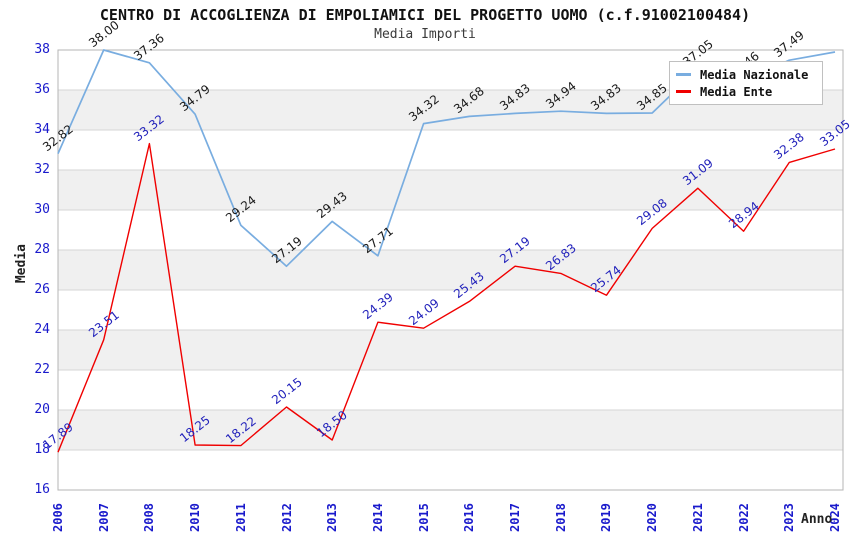 The width and height of the screenshot is (850, 550). Describe the element at coordinates (42, 369) in the screenshot. I see `y-tick-label: 22` at that location.